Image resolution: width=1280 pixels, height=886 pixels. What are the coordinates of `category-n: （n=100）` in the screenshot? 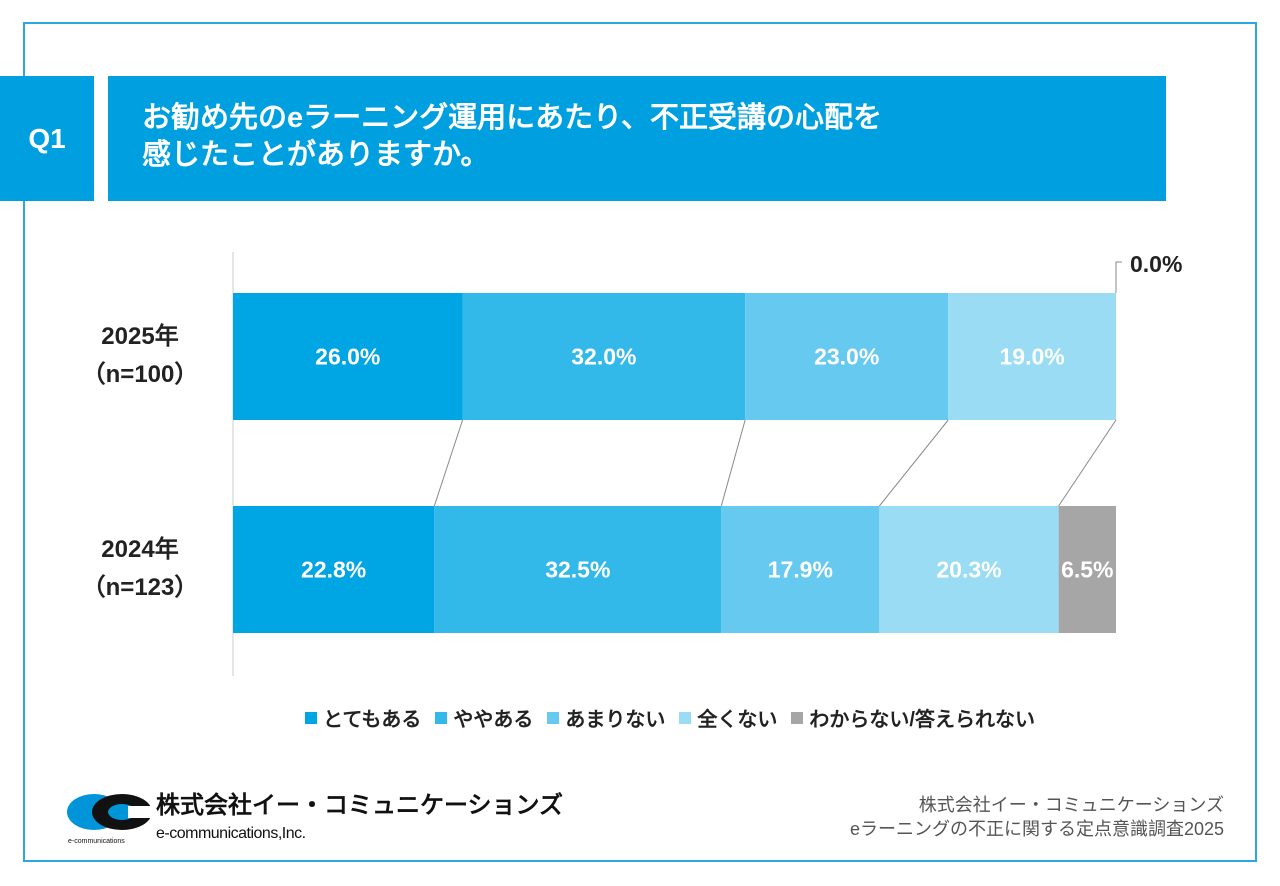 It's located at (140, 374).